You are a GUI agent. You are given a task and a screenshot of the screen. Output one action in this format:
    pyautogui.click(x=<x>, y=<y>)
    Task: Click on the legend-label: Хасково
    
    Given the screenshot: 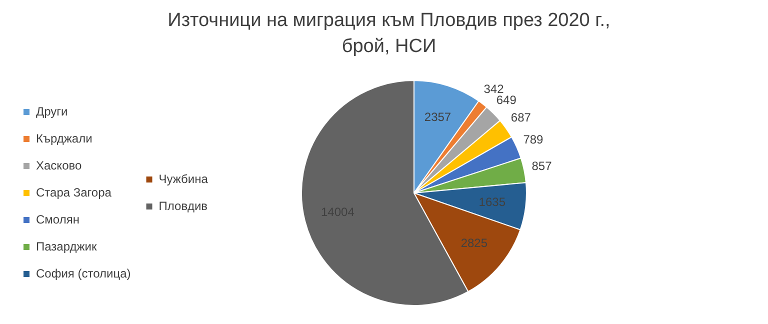 What is the action you would take?
    pyautogui.click(x=59, y=165)
    